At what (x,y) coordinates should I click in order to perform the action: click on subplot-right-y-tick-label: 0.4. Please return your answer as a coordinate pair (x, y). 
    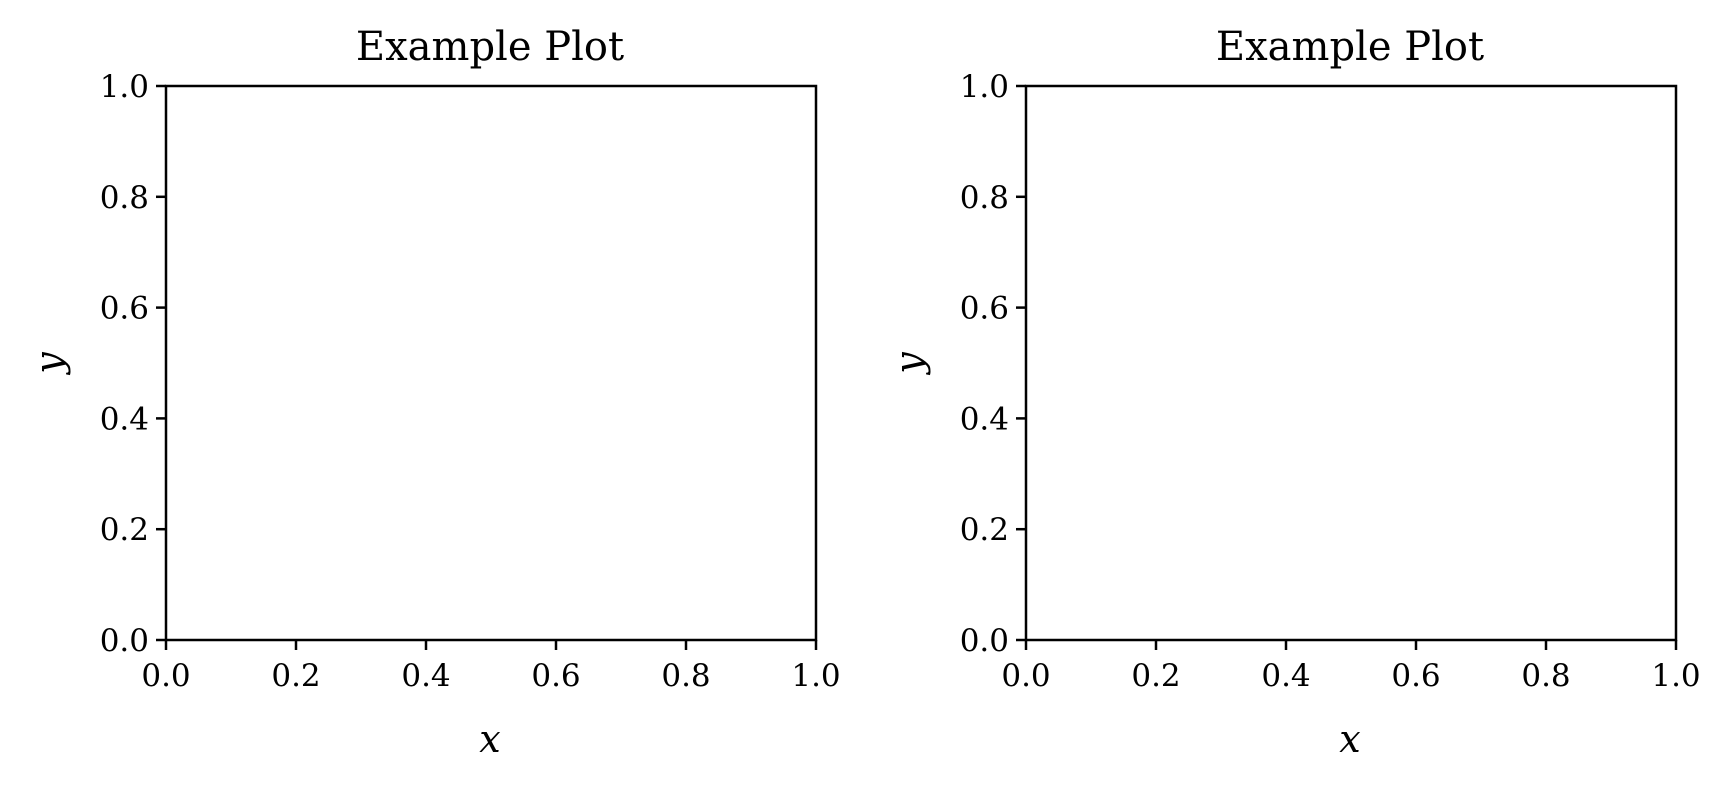
    Looking at the image, I should click on (984, 419).